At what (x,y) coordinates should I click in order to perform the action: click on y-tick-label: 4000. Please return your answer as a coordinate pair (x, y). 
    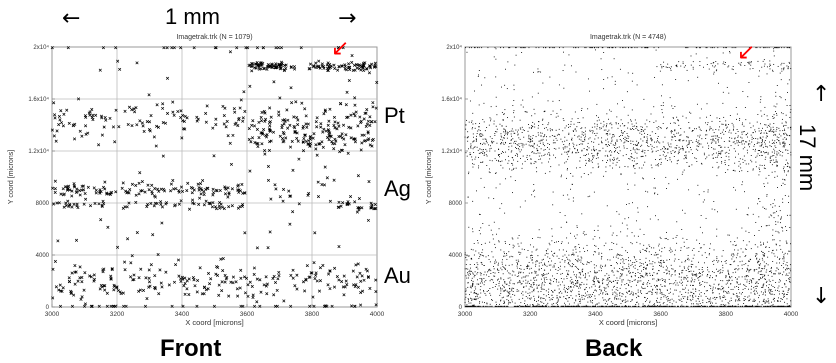
    Looking at the image, I should click on (456, 256).